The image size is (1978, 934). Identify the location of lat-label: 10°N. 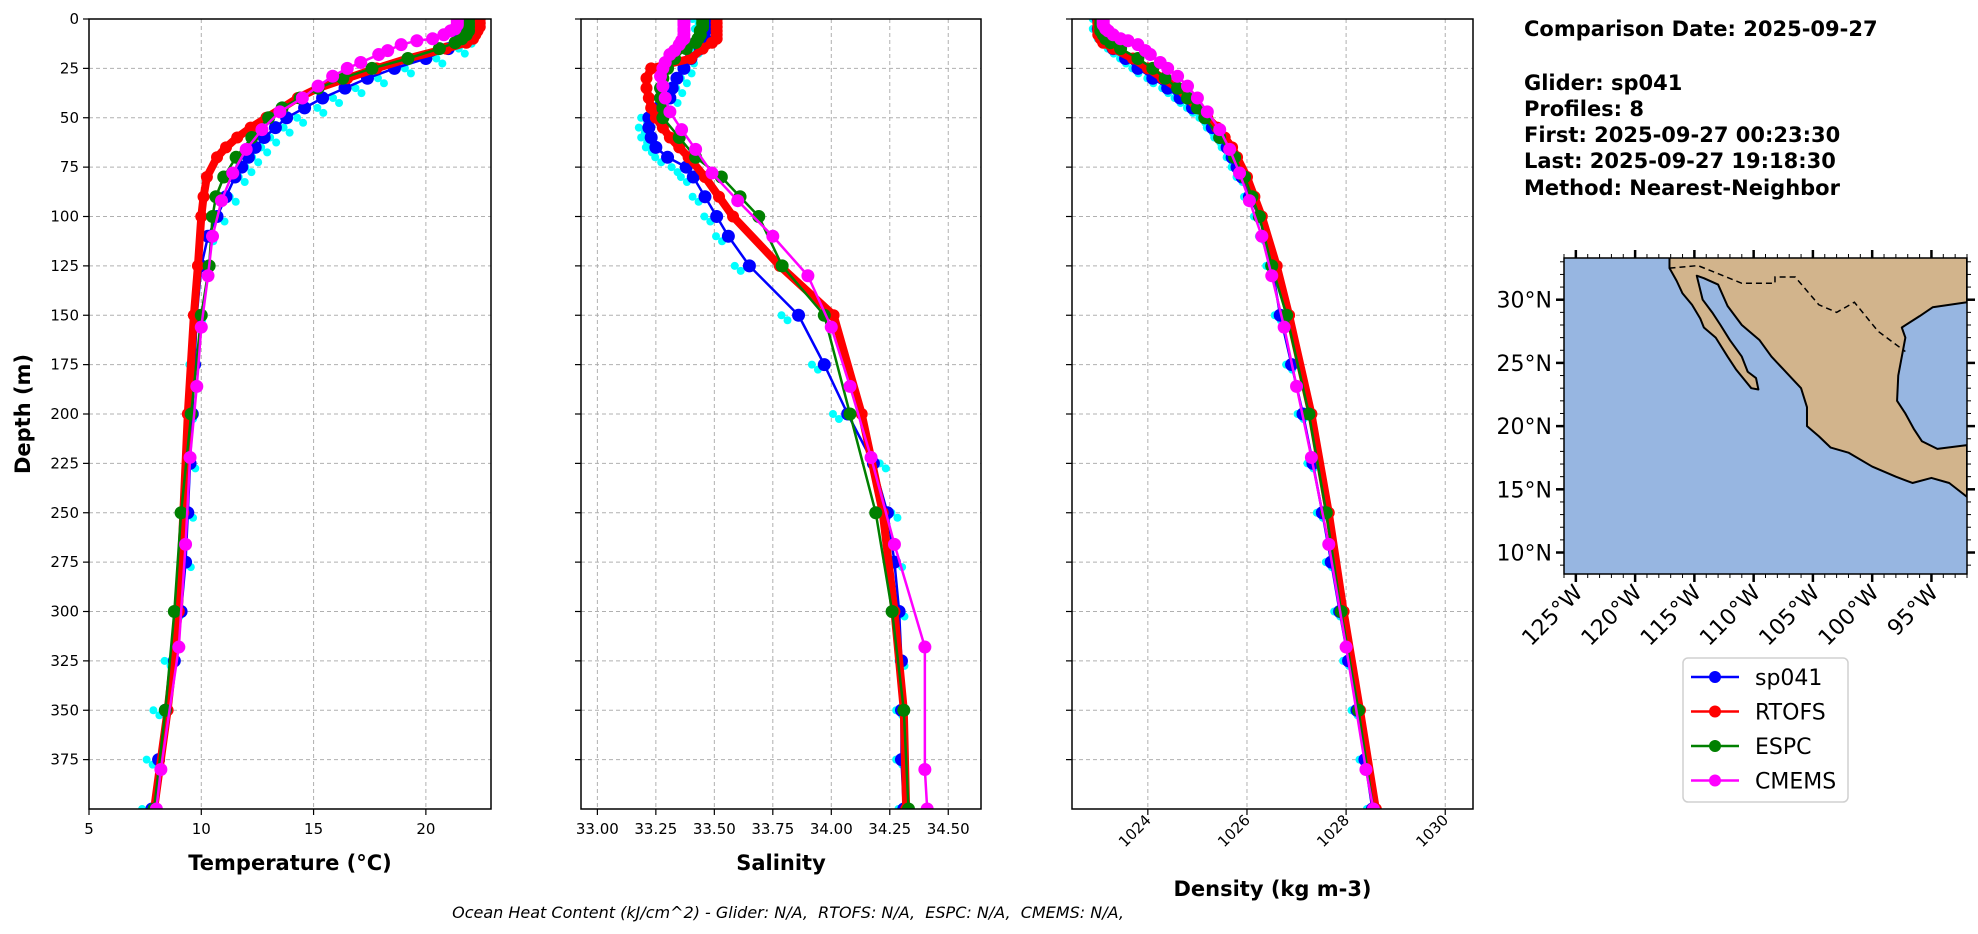
(1524, 554).